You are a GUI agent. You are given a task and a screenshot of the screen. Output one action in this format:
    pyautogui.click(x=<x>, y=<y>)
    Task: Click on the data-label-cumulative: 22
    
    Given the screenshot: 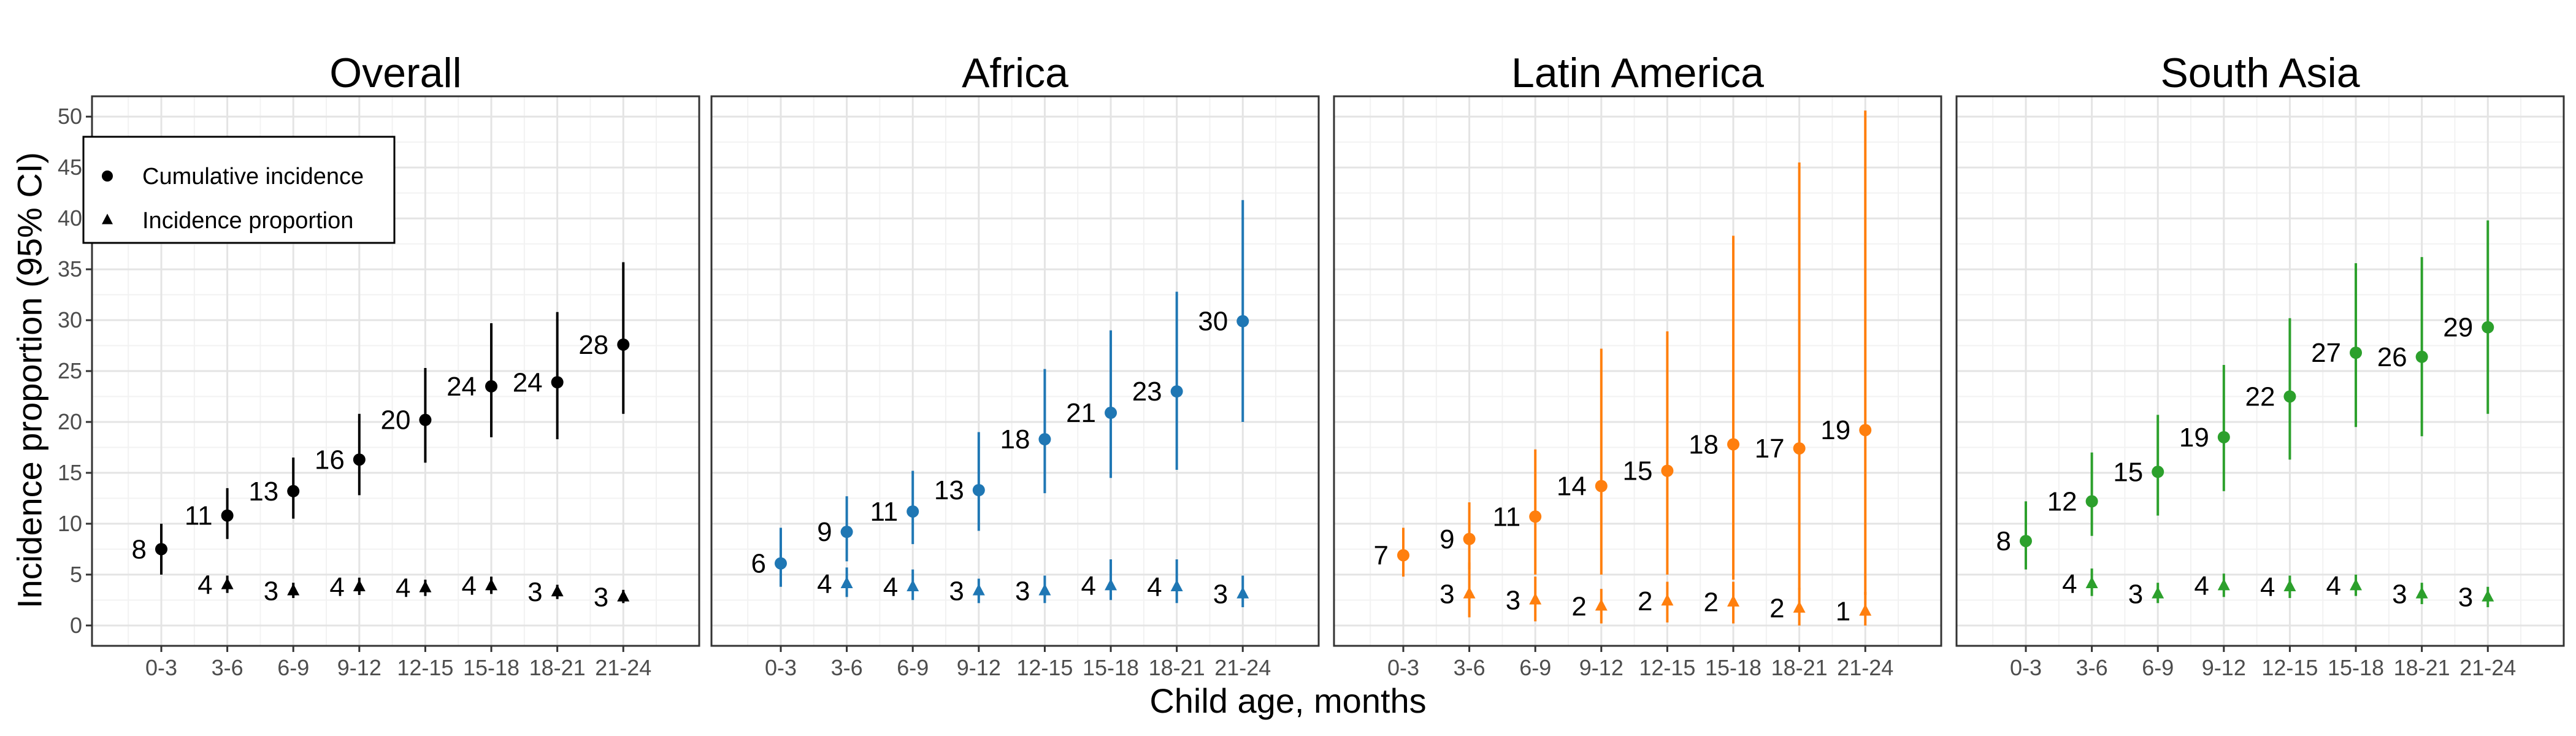 What is the action you would take?
    pyautogui.click(x=2260, y=396)
    